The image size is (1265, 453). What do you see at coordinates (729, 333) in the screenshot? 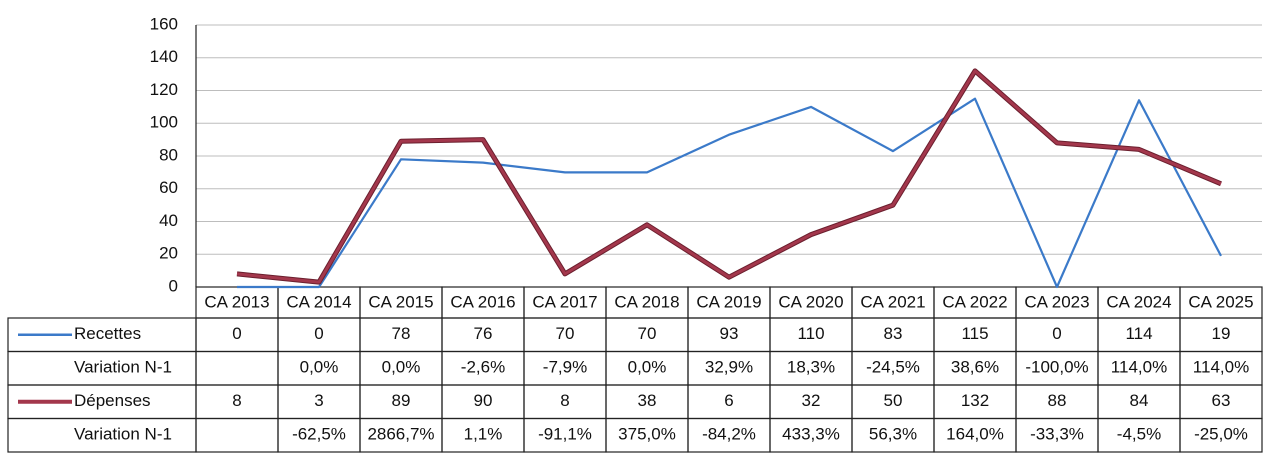
I see `value-cell: 93` at bounding box center [729, 333].